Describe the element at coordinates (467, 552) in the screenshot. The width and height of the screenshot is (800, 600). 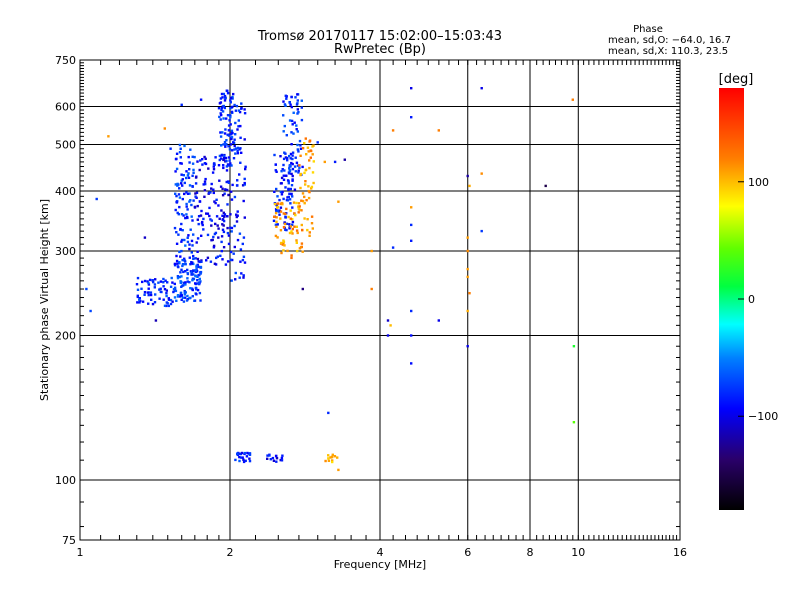
I see `x-tick-label: 6` at that location.